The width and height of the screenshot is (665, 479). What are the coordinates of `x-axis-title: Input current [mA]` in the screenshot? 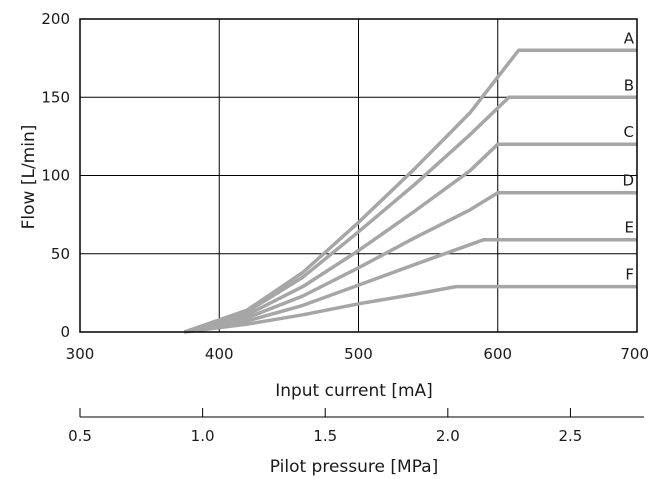 It's located at (354, 391).